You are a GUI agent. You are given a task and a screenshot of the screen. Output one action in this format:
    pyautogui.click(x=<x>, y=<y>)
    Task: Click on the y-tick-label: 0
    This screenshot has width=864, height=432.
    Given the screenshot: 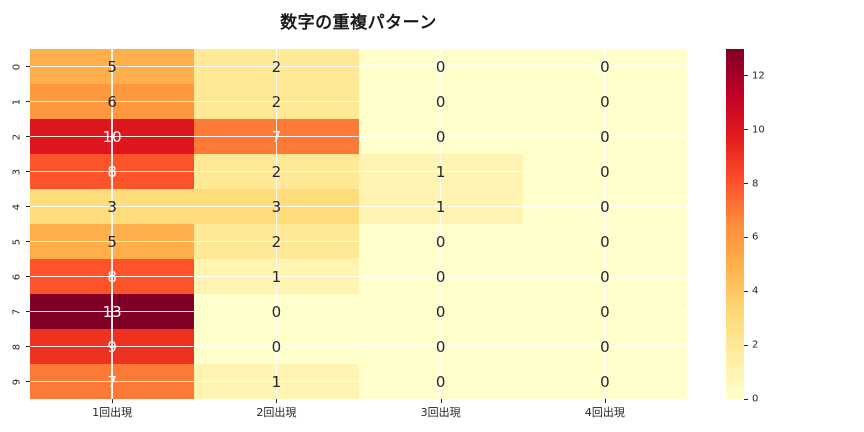 What is the action you would take?
    pyautogui.click(x=17, y=66)
    